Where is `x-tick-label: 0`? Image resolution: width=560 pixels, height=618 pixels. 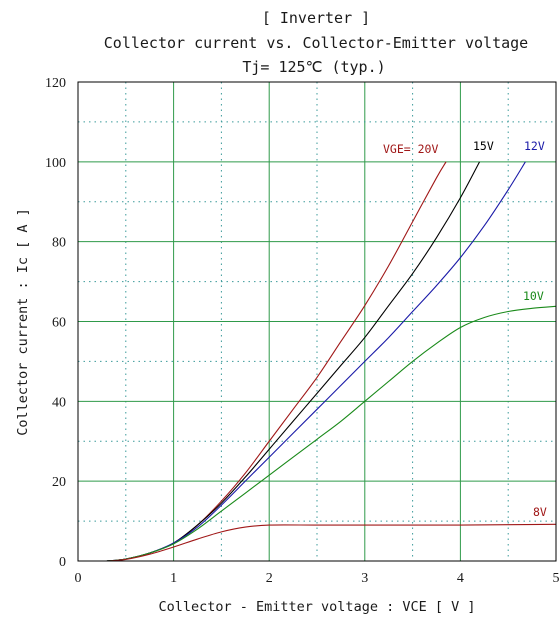
x-tick-label: 0 is located at coordinates (78, 578).